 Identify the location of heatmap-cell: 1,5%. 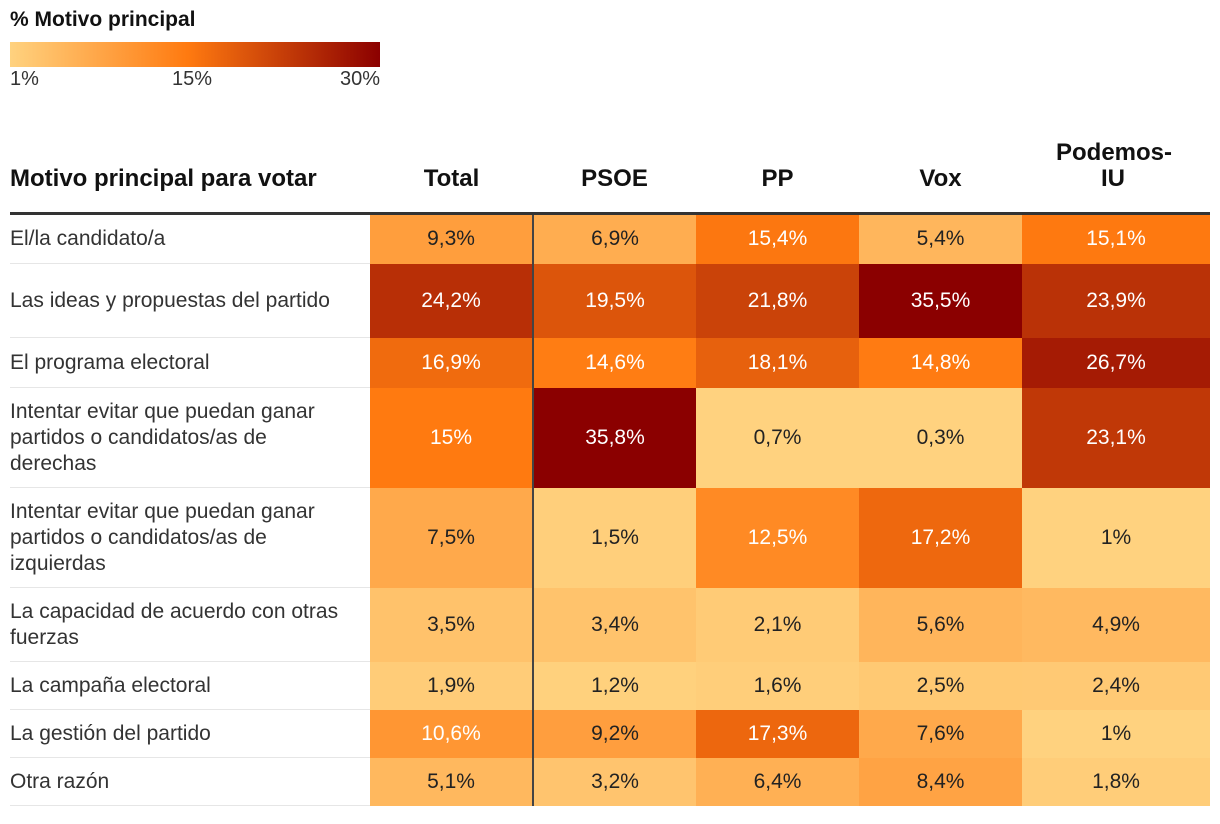
(614, 537).